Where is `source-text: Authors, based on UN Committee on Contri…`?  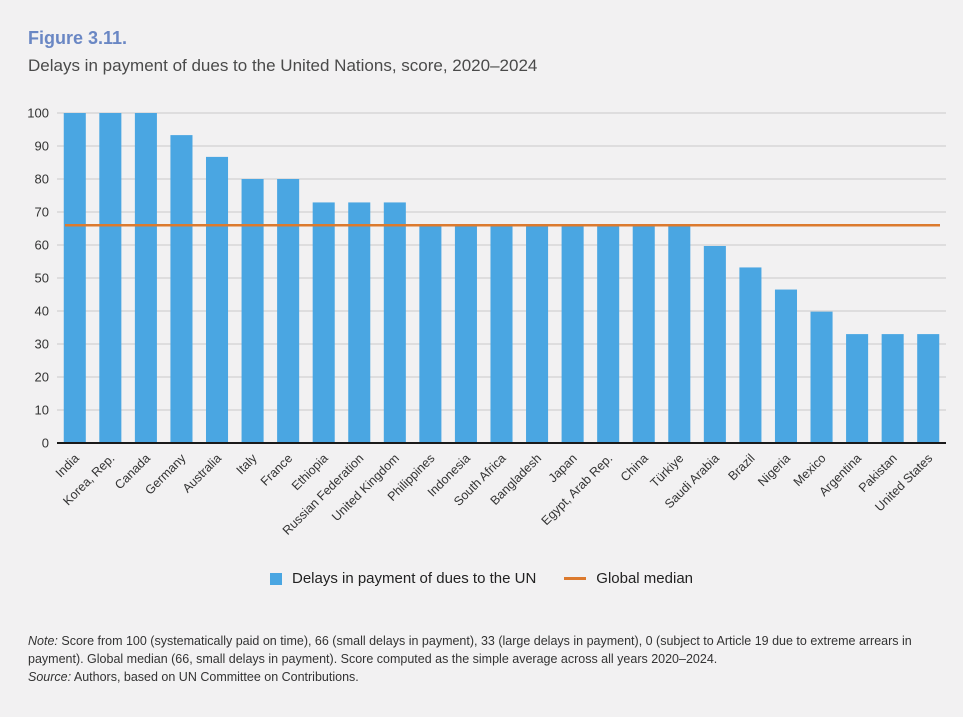 source-text: Authors, based on UN Committee on Contri… is located at coordinates (215, 677).